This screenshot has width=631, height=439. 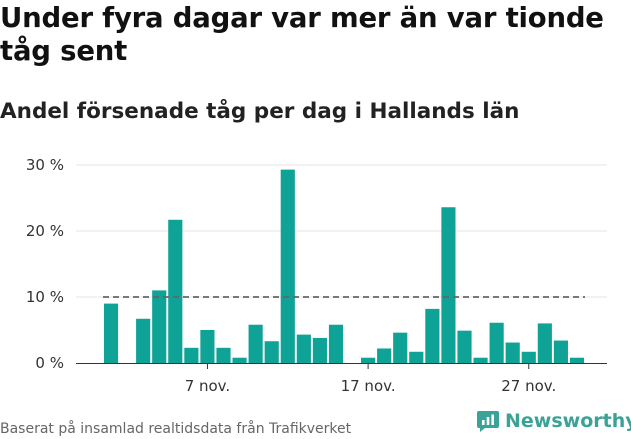 What do you see at coordinates (207, 386) in the screenshot?
I see `x-tick-label: 7 nov.` at bounding box center [207, 386].